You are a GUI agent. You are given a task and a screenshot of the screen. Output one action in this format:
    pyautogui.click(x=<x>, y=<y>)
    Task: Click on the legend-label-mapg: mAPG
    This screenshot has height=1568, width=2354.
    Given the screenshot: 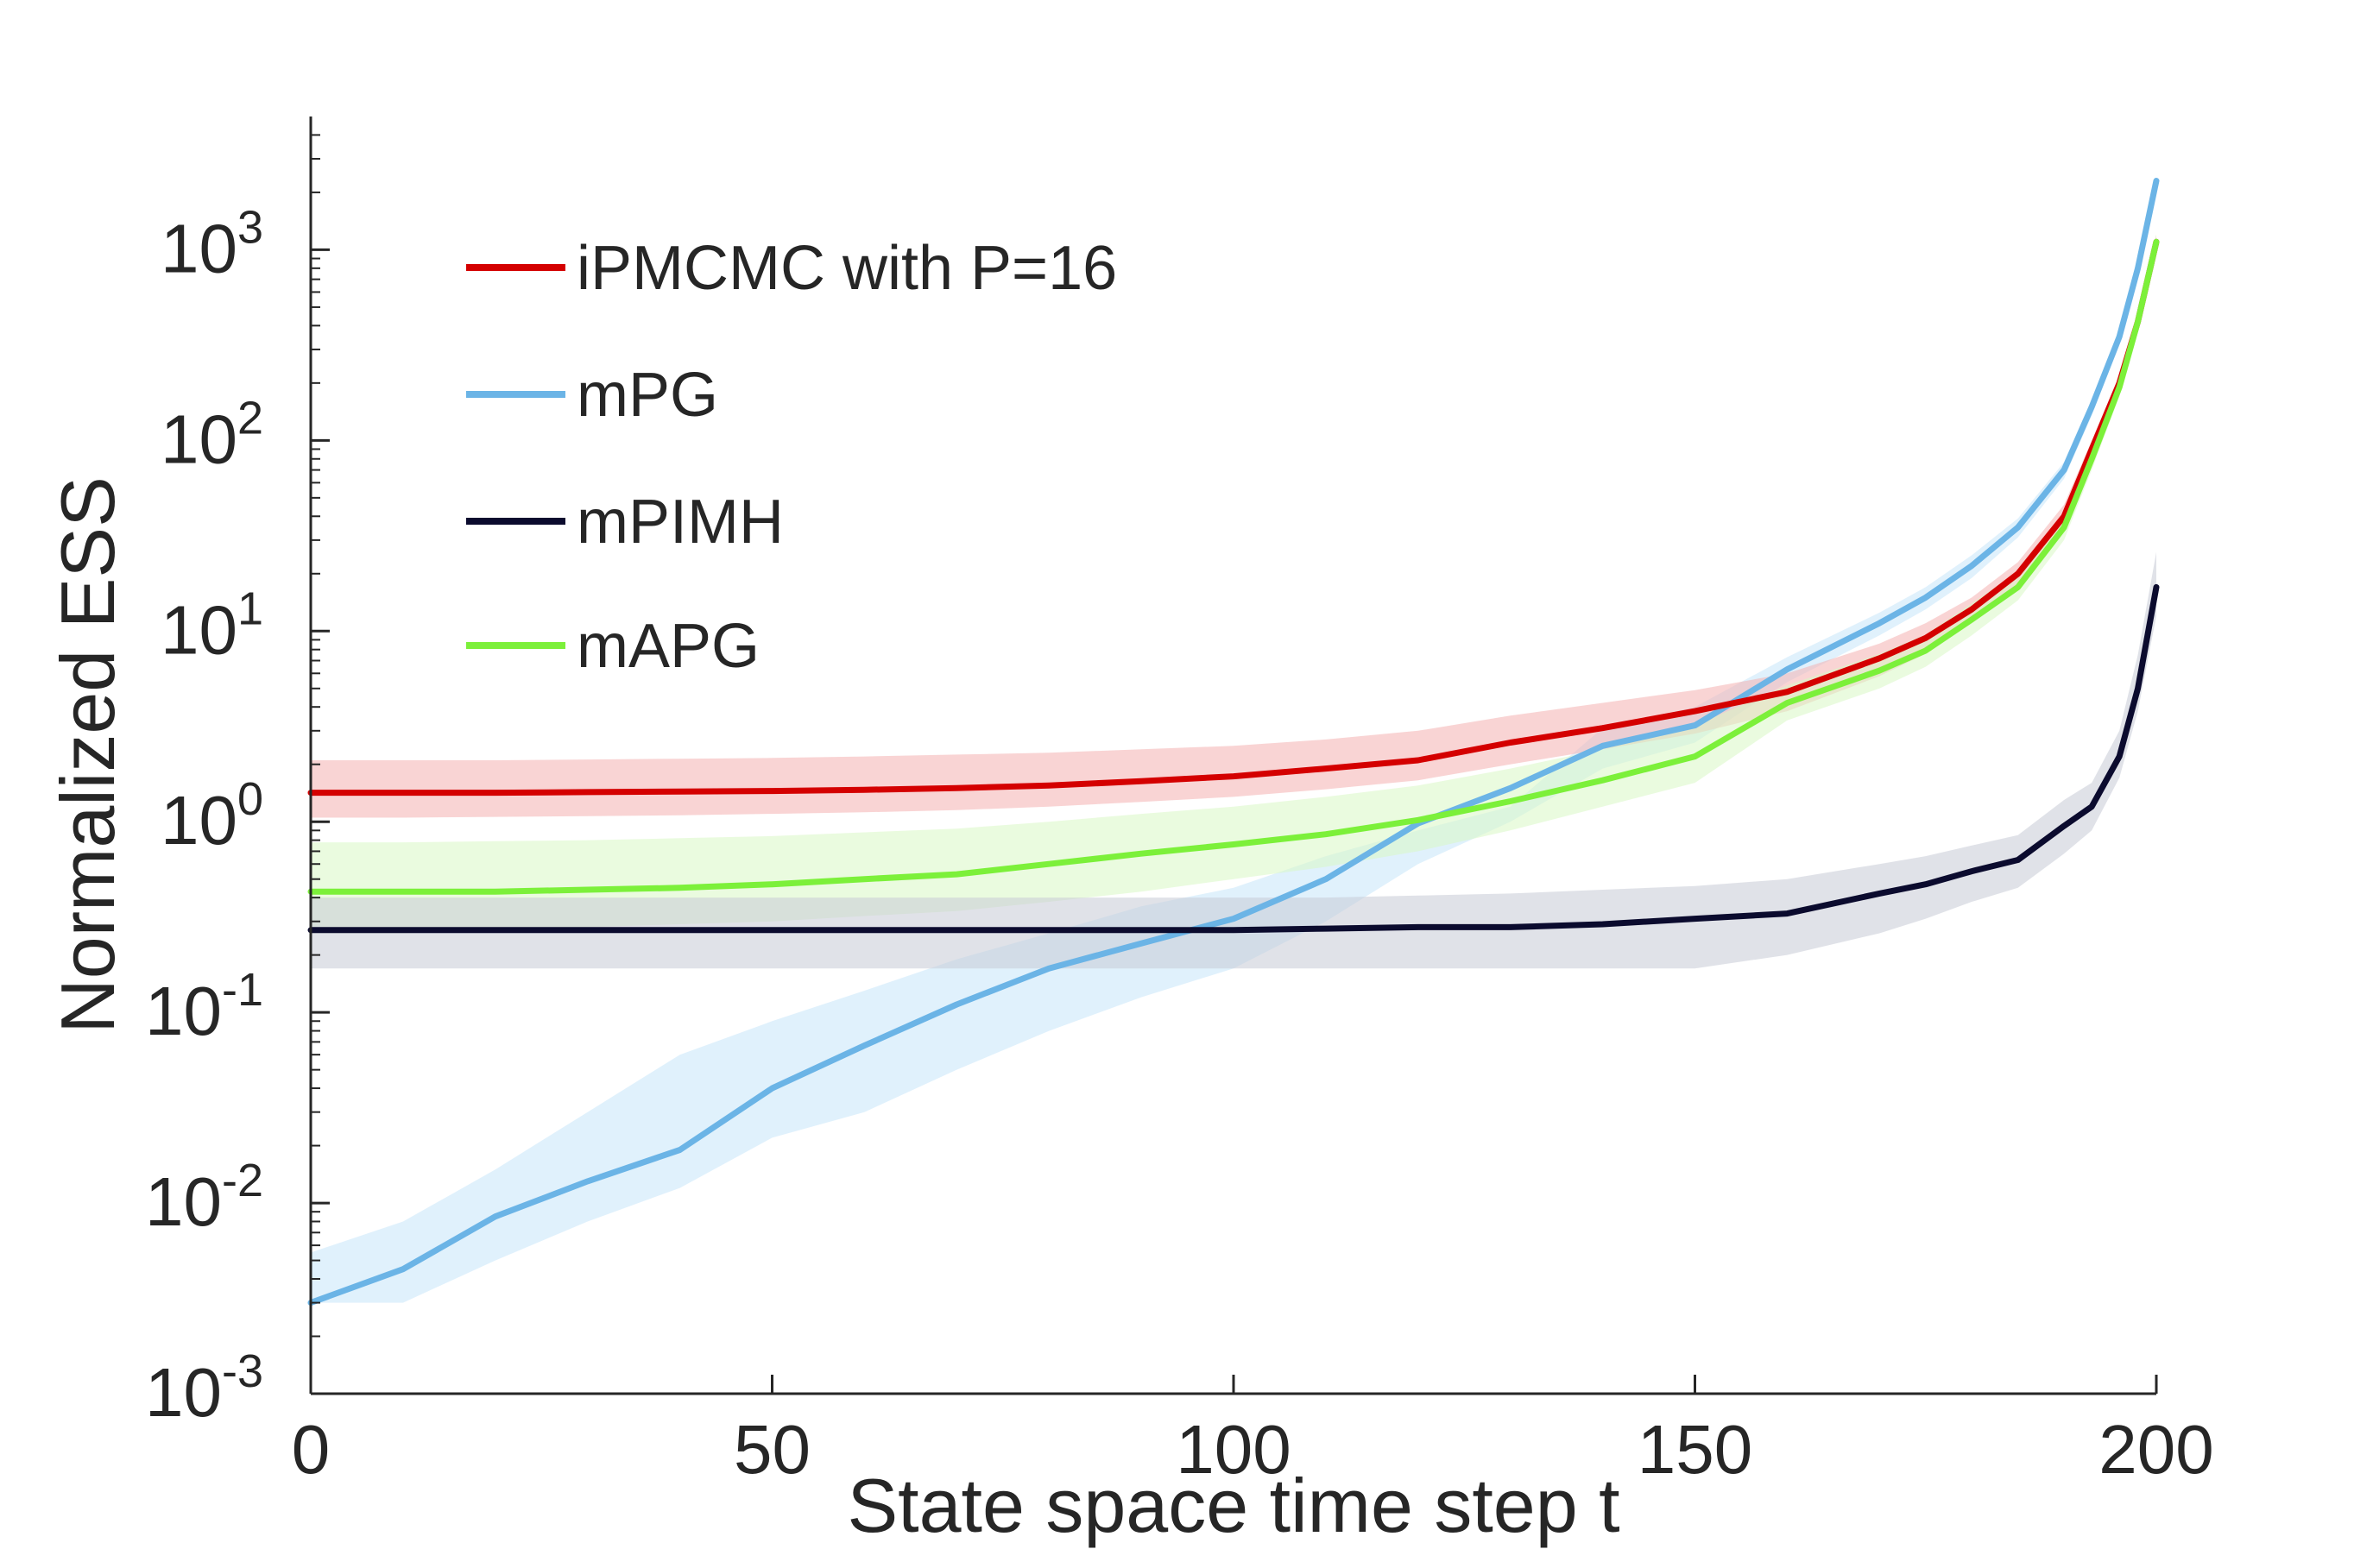 What is the action you would take?
    pyautogui.click(x=668, y=646)
    